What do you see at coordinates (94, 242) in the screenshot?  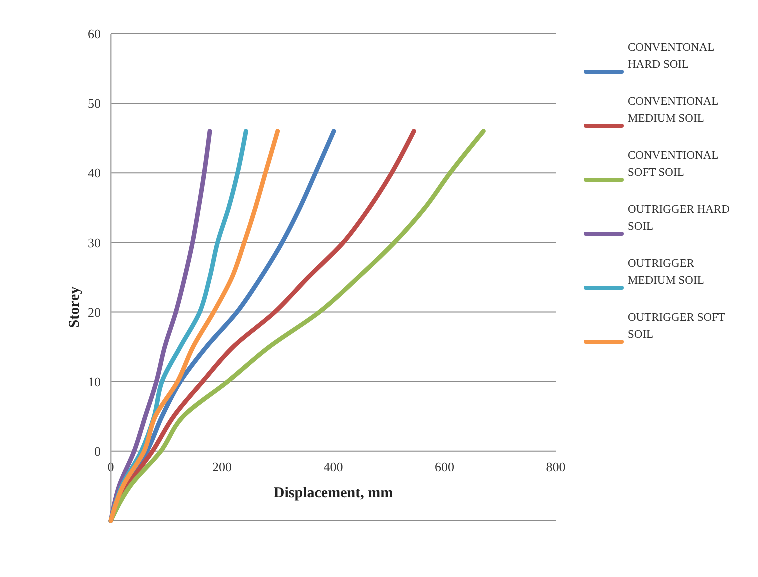 I see `y-tick-label: 30` at bounding box center [94, 242].